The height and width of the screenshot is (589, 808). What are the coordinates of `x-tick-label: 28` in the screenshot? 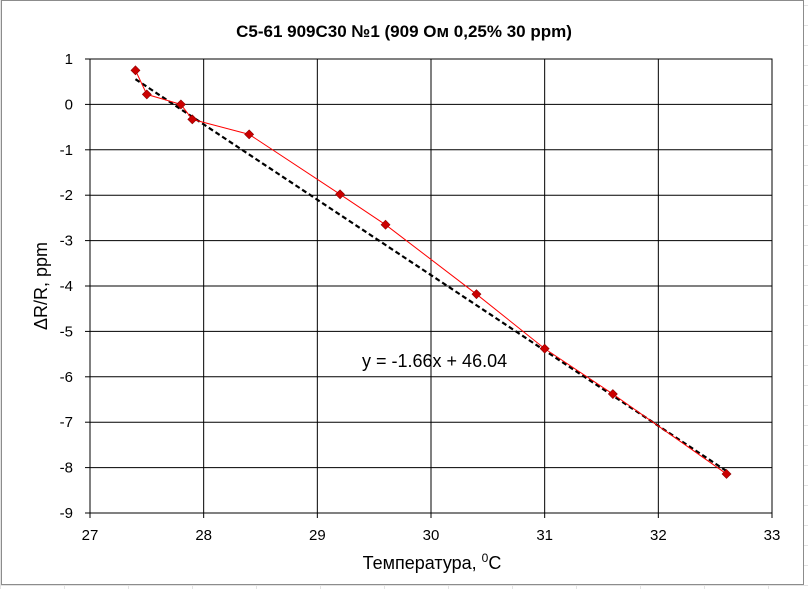 It's located at (203, 535).